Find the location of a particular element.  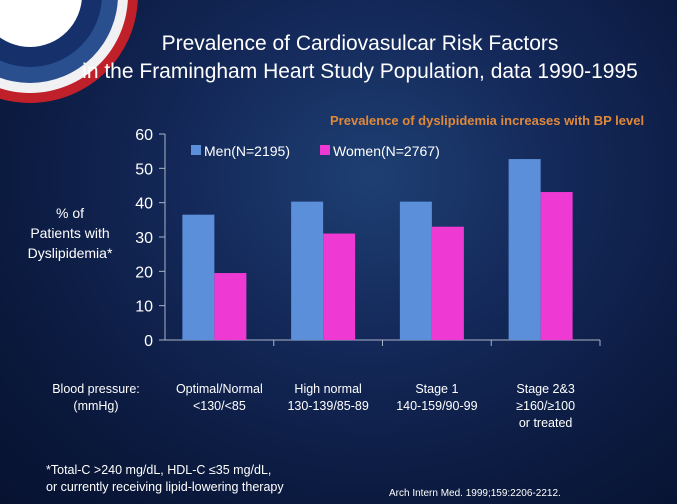

x-axis-label: Blood pressure: (mmHg) is located at coordinates (96, 398).